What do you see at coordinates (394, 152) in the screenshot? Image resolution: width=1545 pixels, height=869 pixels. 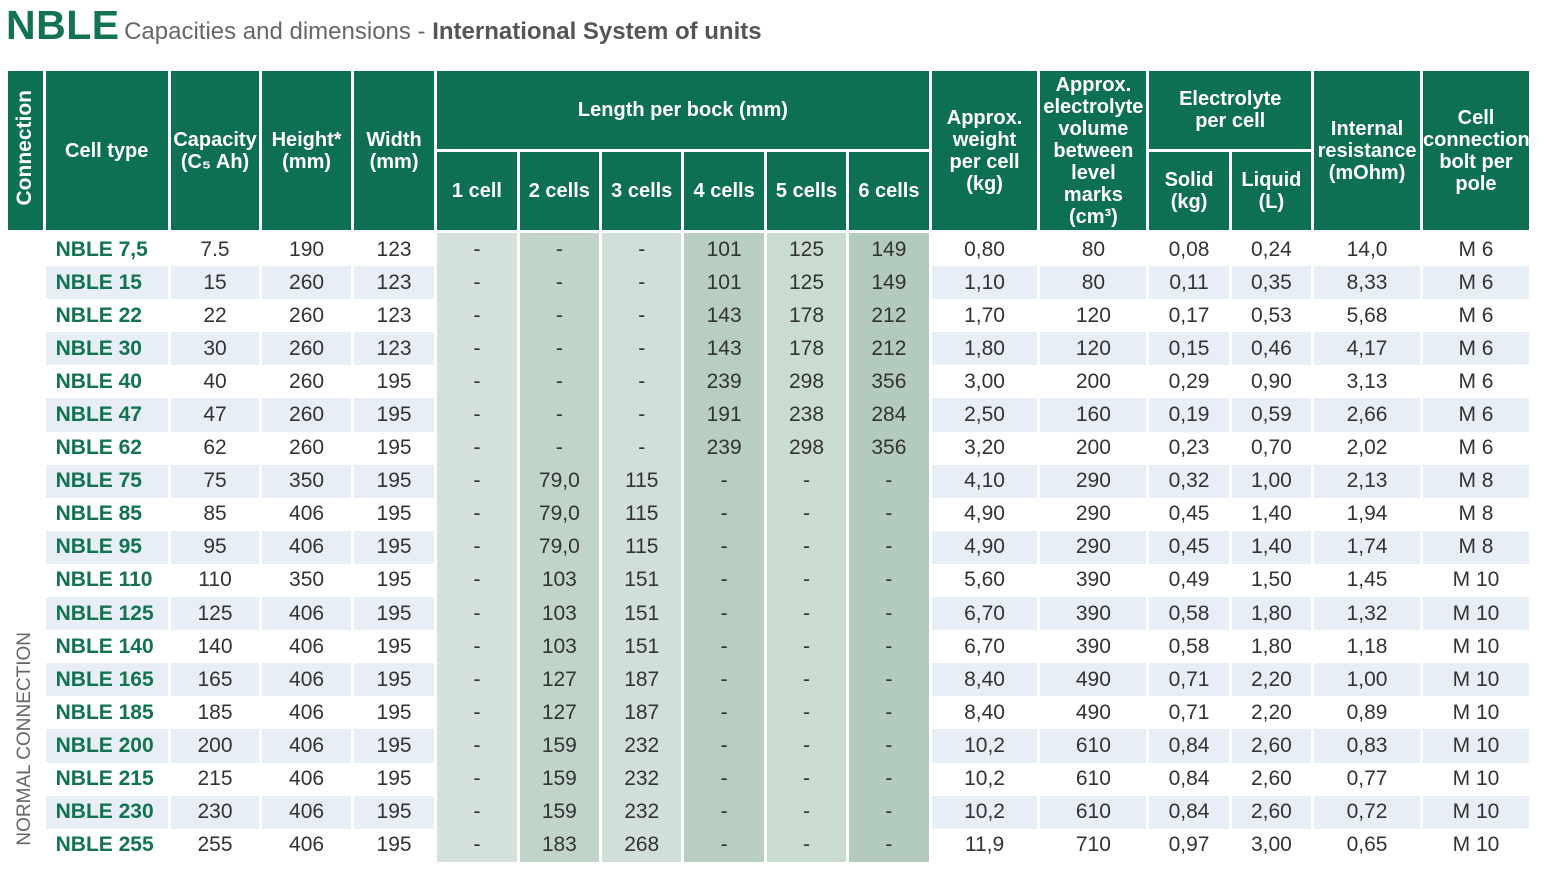 I see `header-width: Width (mm)` at bounding box center [394, 152].